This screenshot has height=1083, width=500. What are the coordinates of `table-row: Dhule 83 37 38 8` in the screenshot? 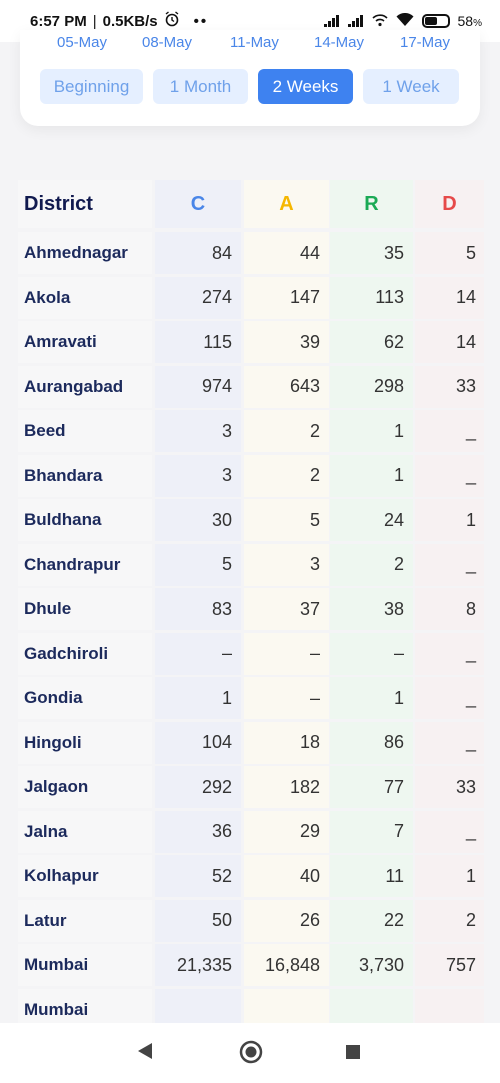 It's located at (251, 610).